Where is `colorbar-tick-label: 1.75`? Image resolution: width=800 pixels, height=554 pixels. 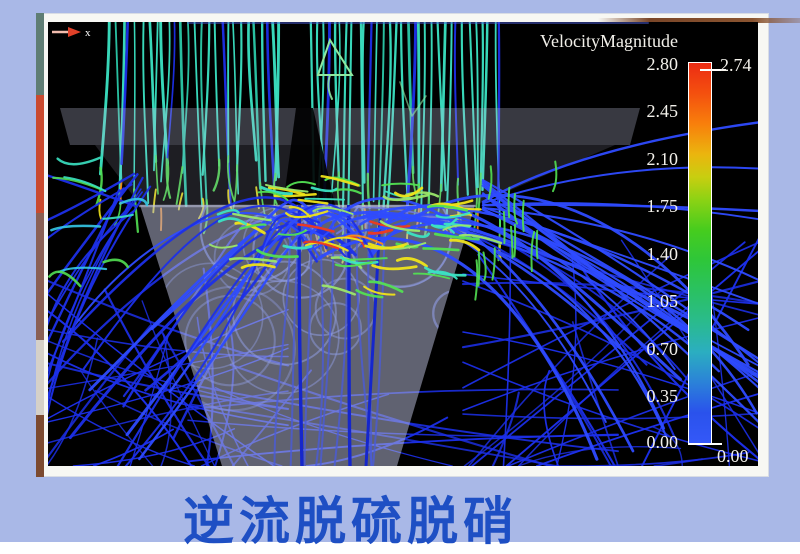 colorbar-tick-label: 1.75 is located at coordinates (662, 206).